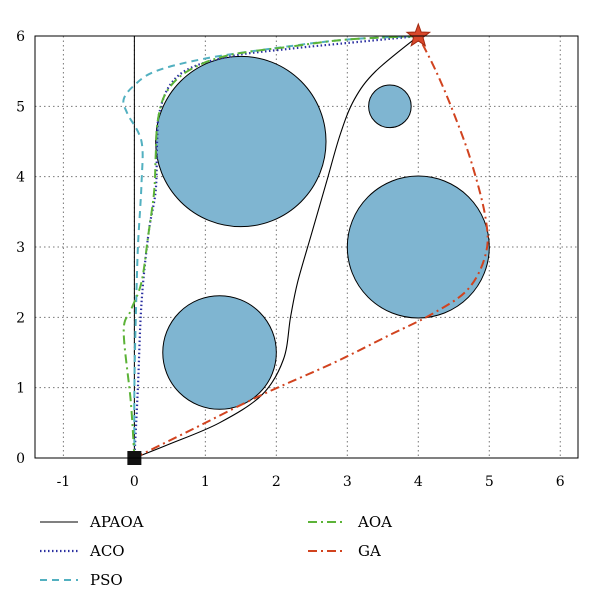  What do you see at coordinates (20, 389) in the screenshot?
I see `y-tick-label: 1` at bounding box center [20, 389].